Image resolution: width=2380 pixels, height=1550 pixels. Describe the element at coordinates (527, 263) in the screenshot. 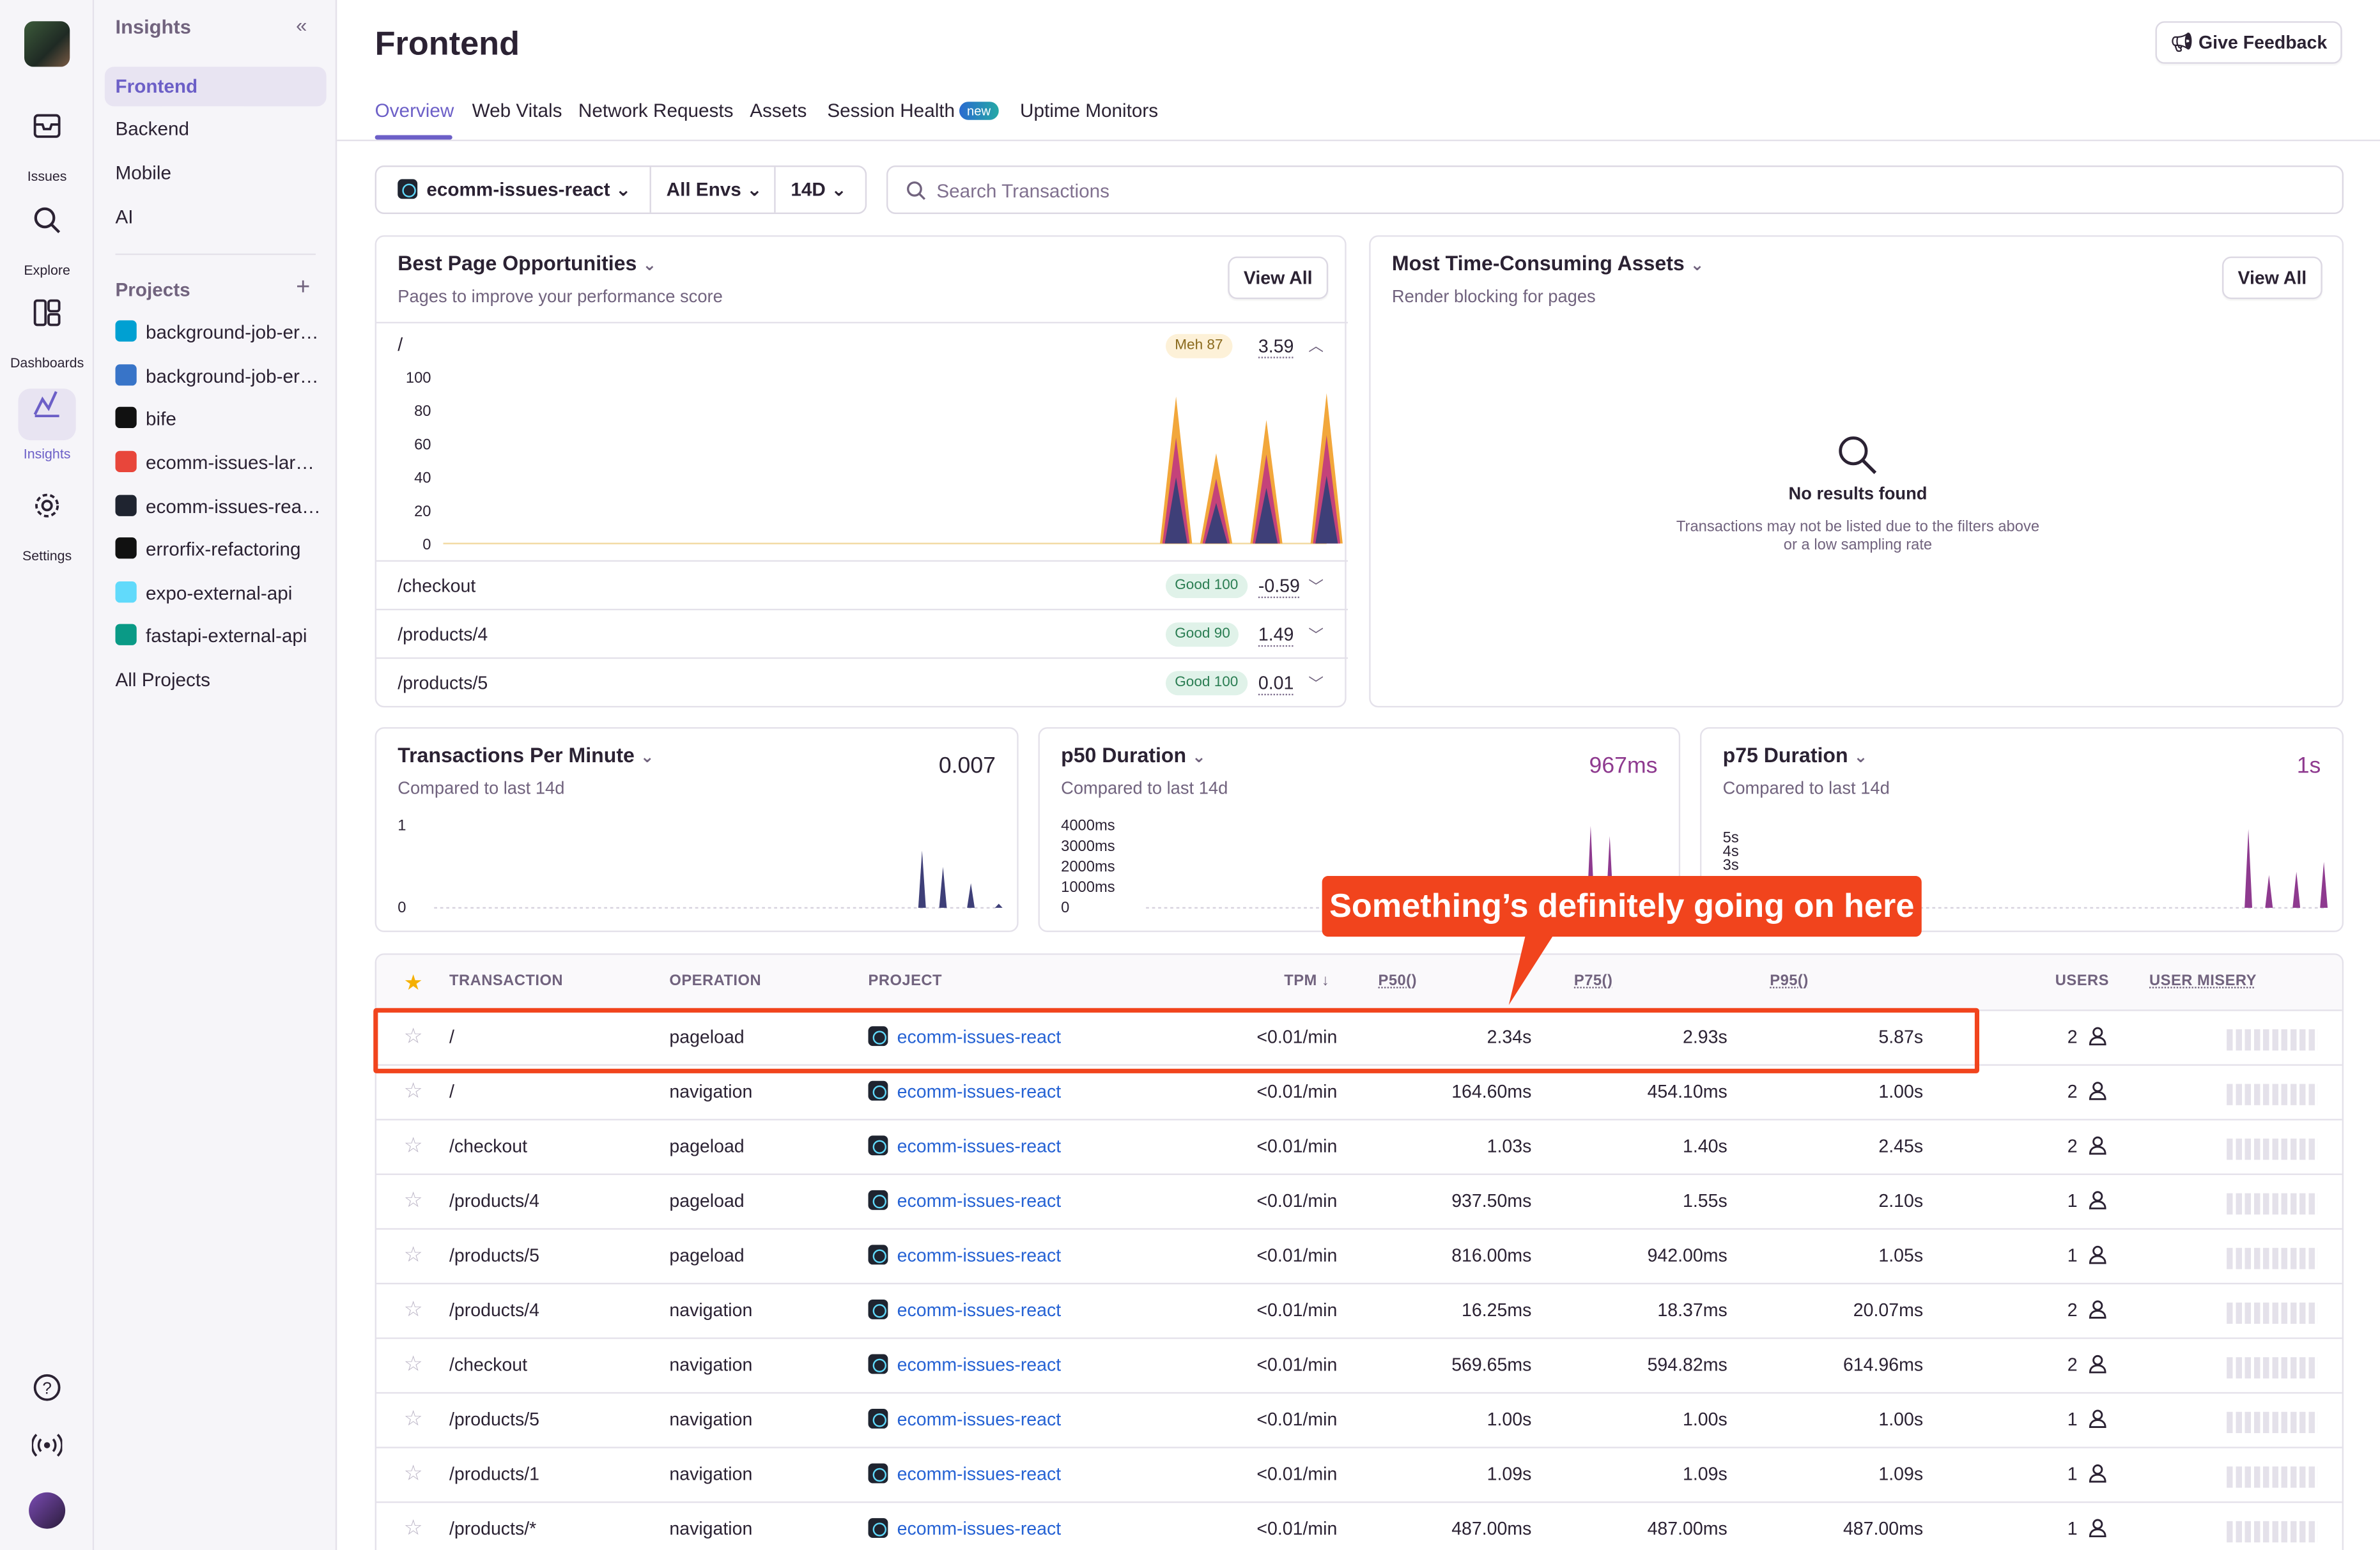

I see `card-title: Best Page Opportunities ⌄` at that location.